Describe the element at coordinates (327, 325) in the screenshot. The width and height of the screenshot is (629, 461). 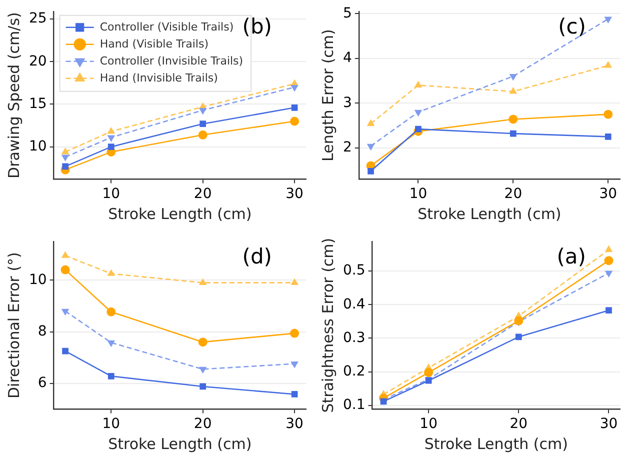
I see `y-axis-title: Straightness Error (cm)` at that location.